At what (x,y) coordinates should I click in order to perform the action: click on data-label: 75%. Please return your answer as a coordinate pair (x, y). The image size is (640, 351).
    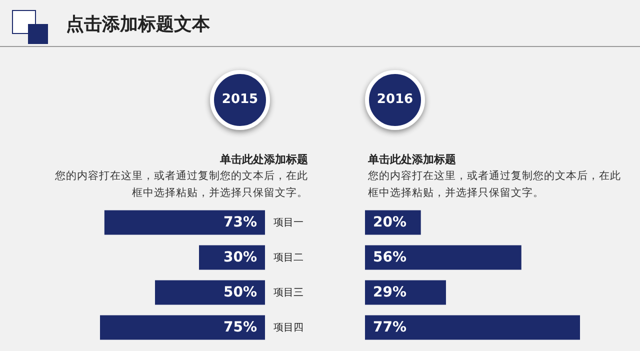
    Looking at the image, I should click on (240, 328).